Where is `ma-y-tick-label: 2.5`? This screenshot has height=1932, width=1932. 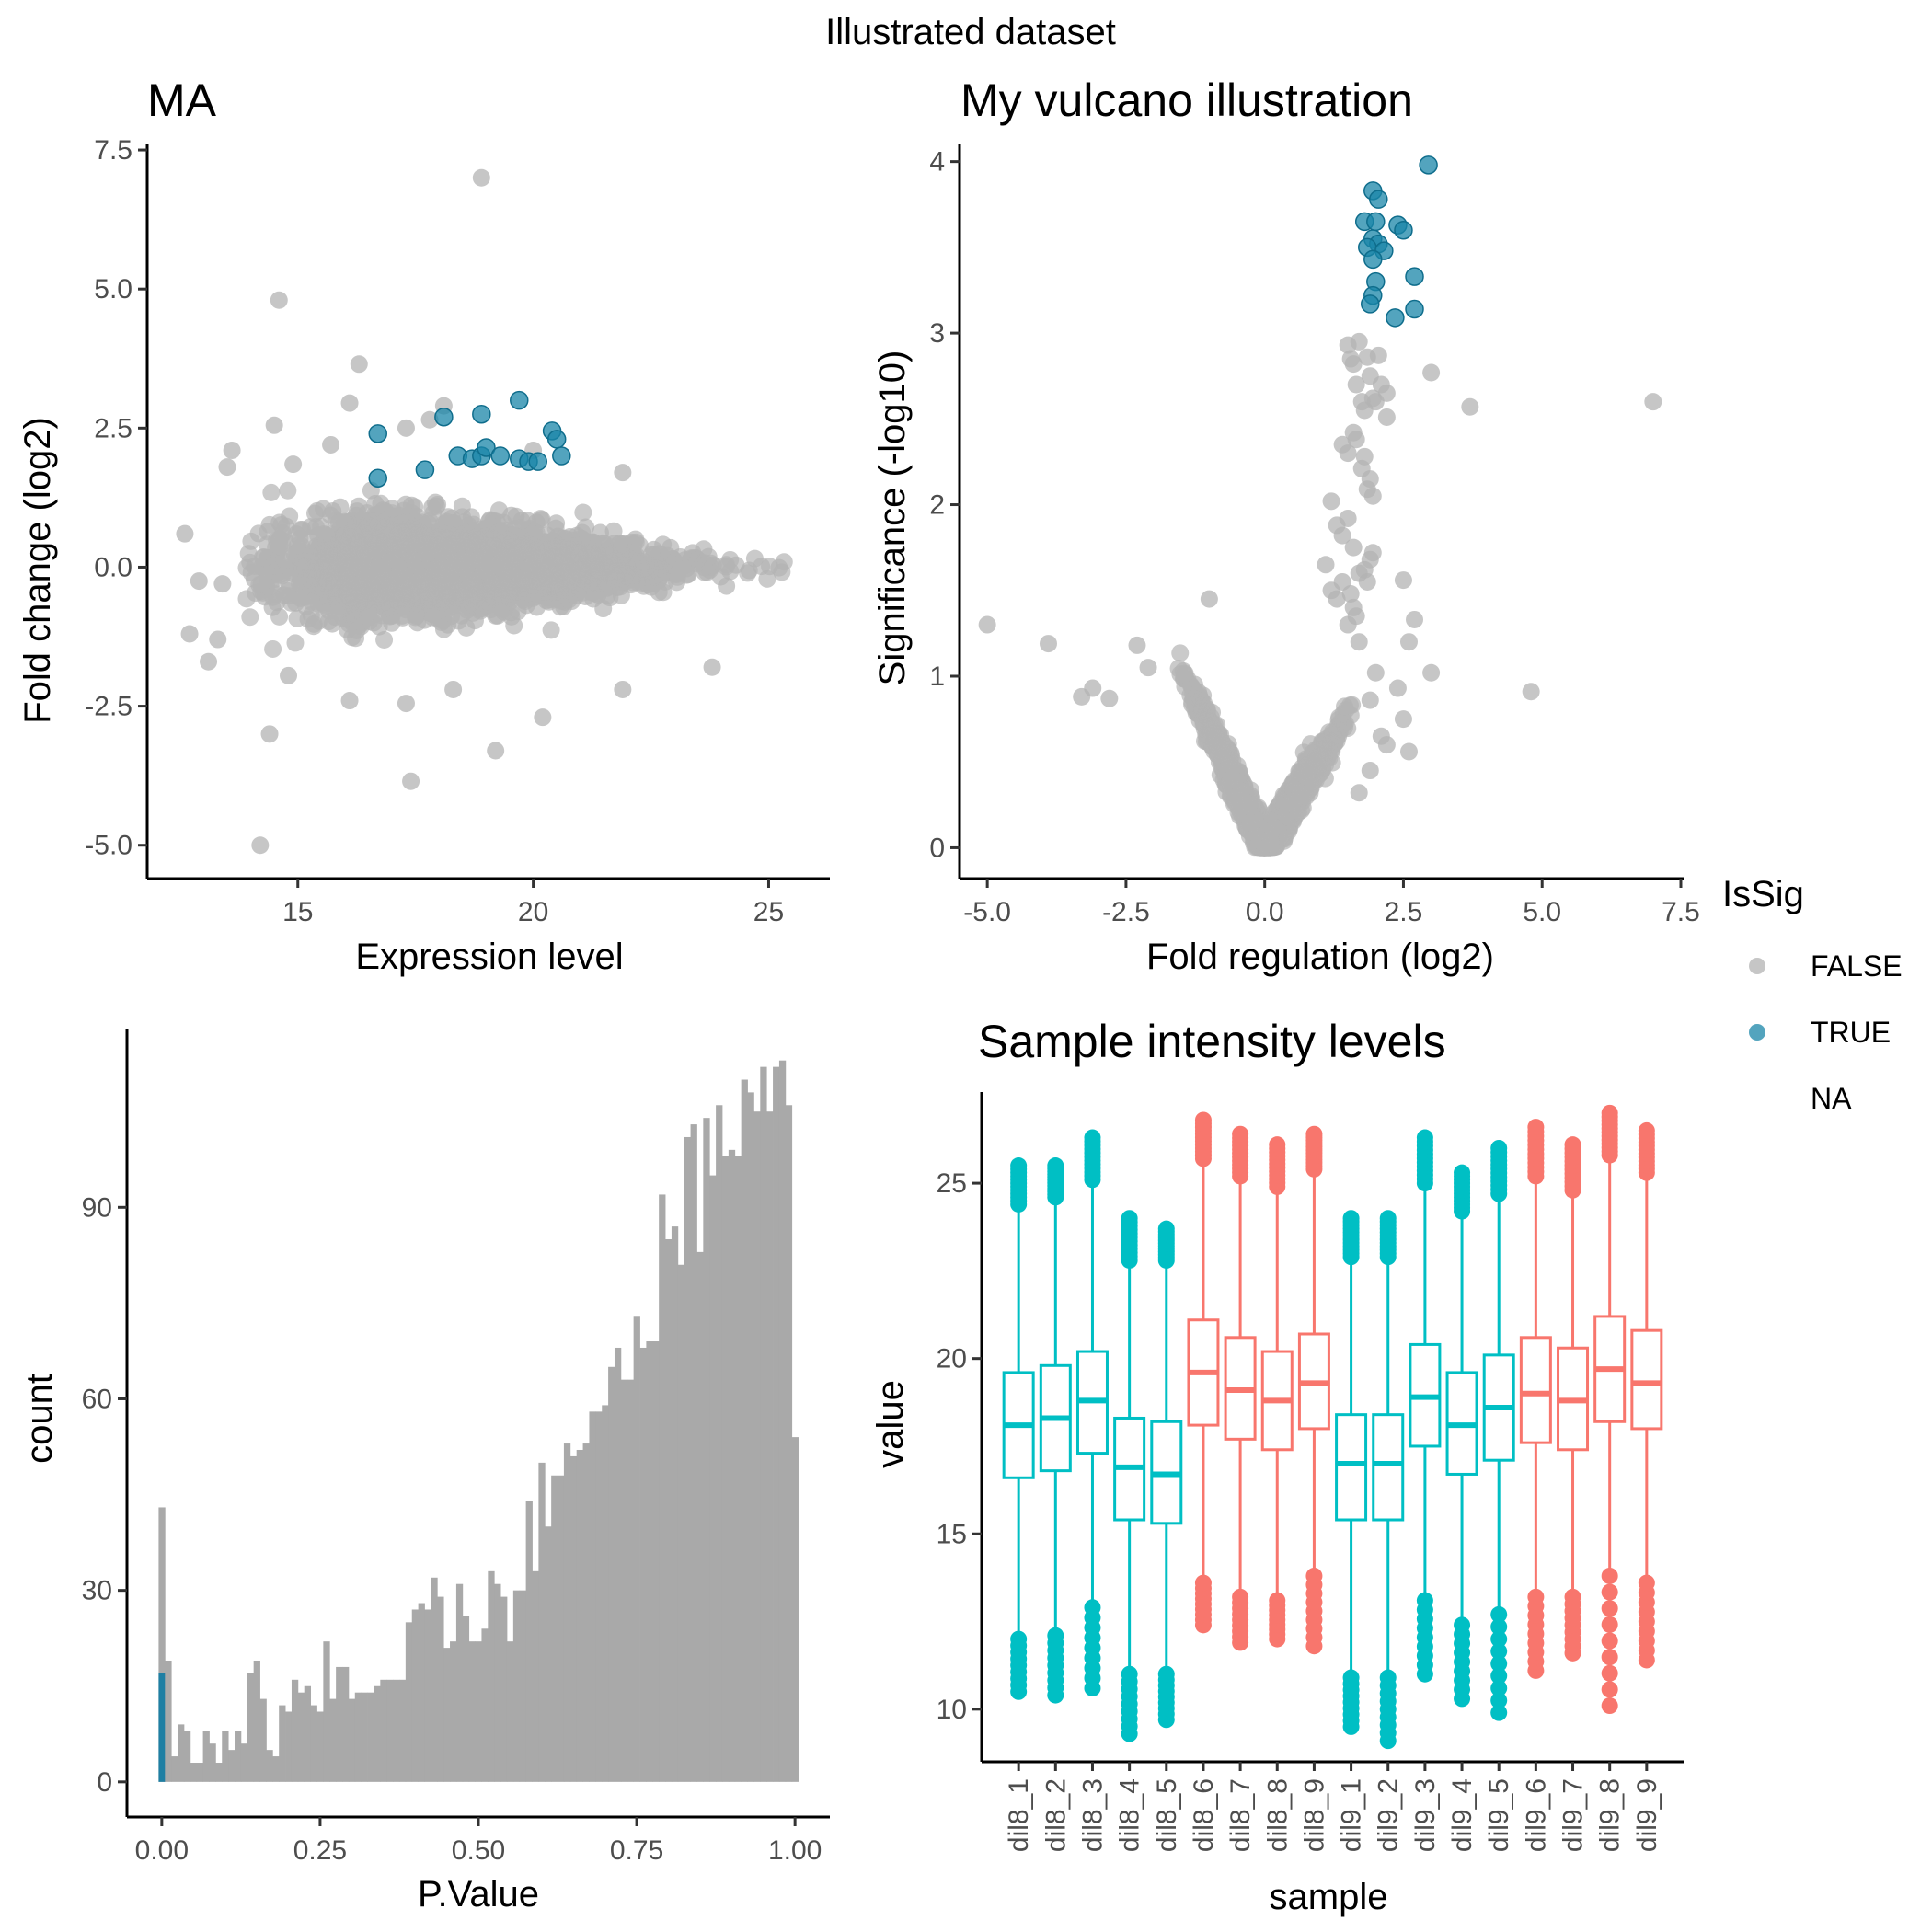 ma-y-tick-label: 2.5 is located at coordinates (113, 428).